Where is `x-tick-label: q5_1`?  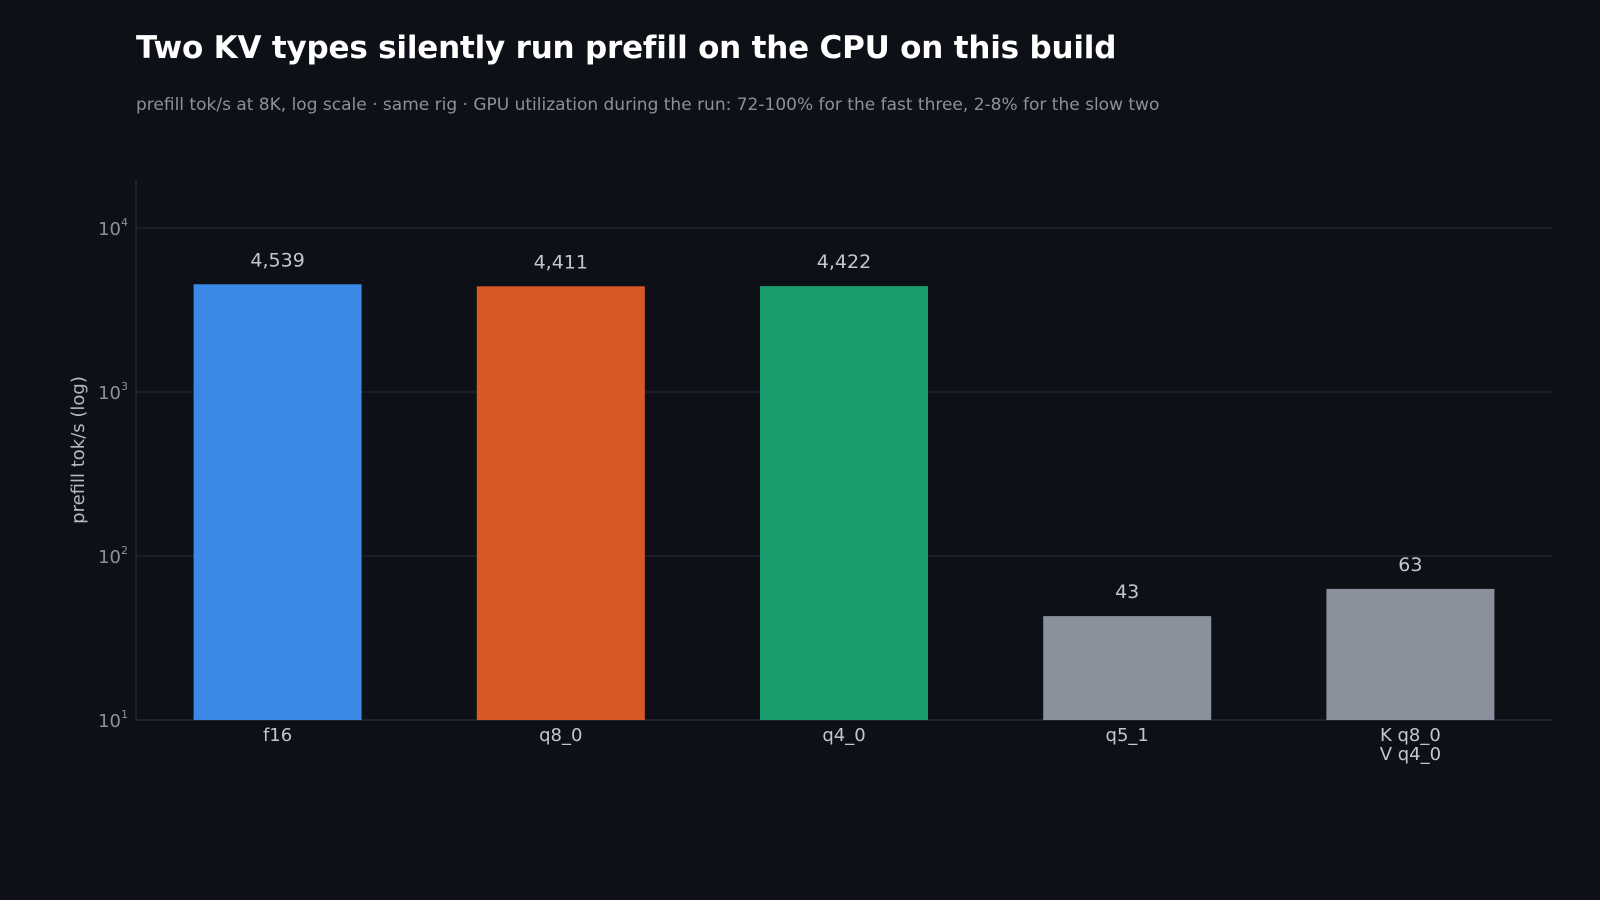 x-tick-label: q5_1 is located at coordinates (1127, 735).